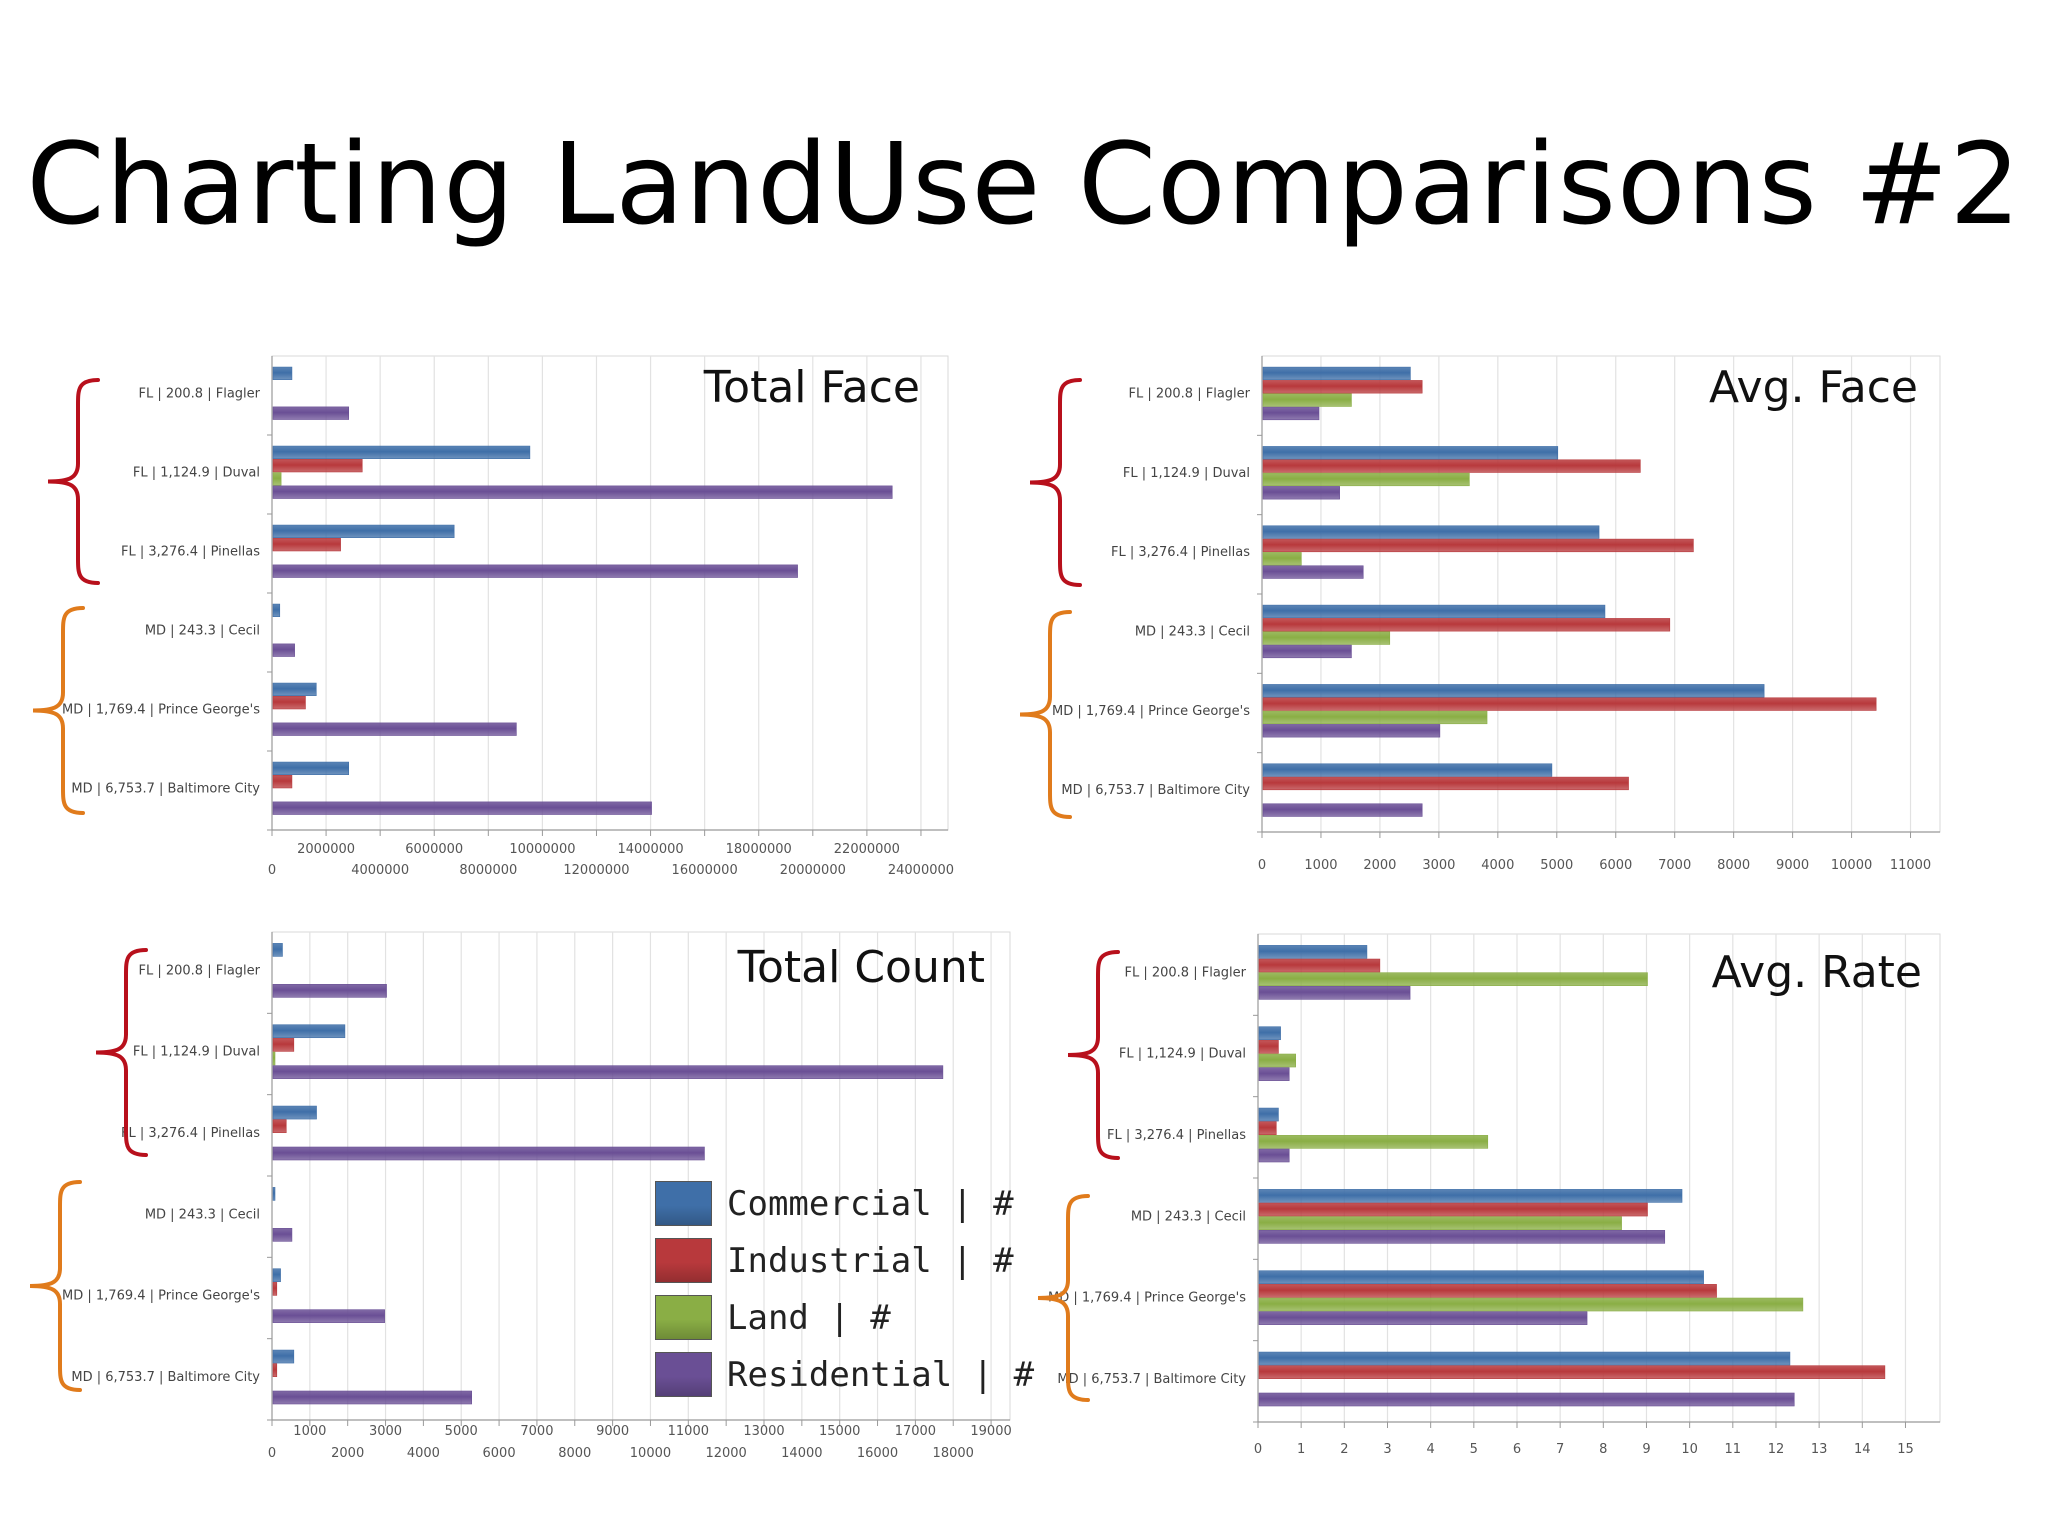  What do you see at coordinates (1267, 1128) in the screenshot?
I see `bar-industrial-fl-3-276-4-pinellas` at bounding box center [1267, 1128].